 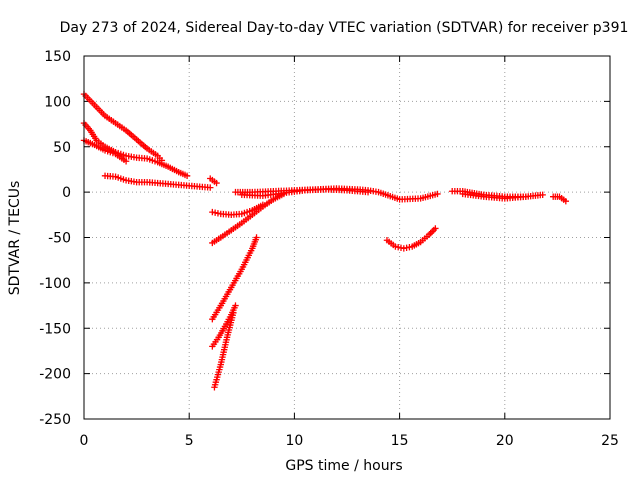 I want to click on x-tick-labels: 0 5 10 15 20 25, so click(x=349, y=441).